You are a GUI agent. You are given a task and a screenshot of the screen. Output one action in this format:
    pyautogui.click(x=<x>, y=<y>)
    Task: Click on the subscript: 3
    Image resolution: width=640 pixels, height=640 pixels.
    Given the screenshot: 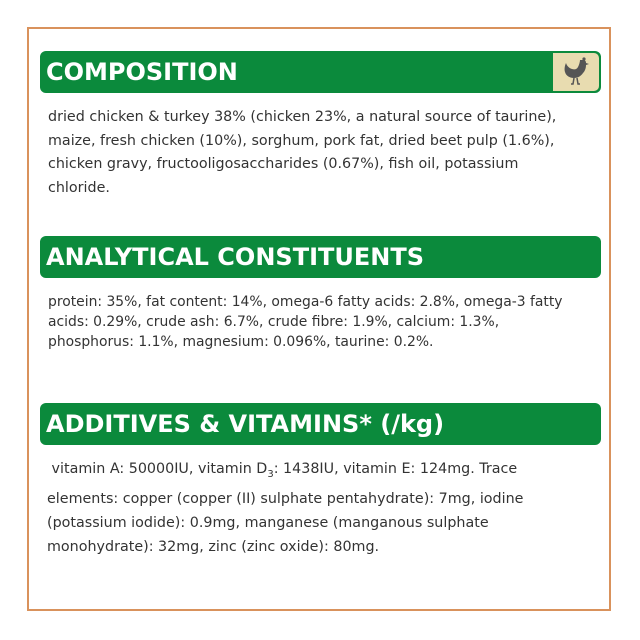 What is the action you would take?
    pyautogui.click(x=270, y=474)
    